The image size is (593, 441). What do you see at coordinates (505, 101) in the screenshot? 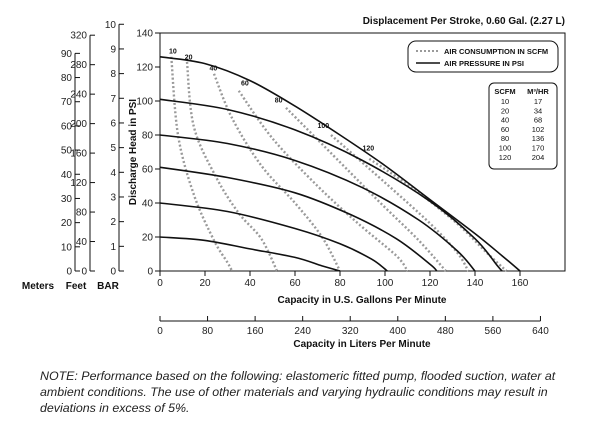
I see `table-cell-scfm: 10` at bounding box center [505, 101].